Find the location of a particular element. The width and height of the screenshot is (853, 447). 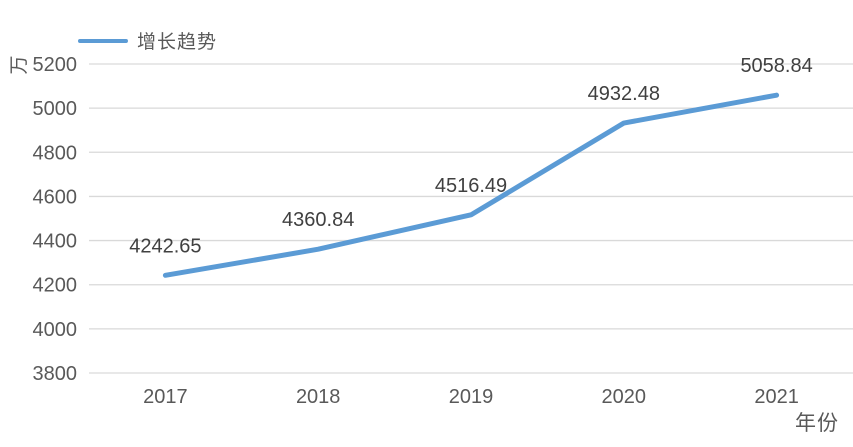

data-label: 4360.84 is located at coordinates (318, 220).